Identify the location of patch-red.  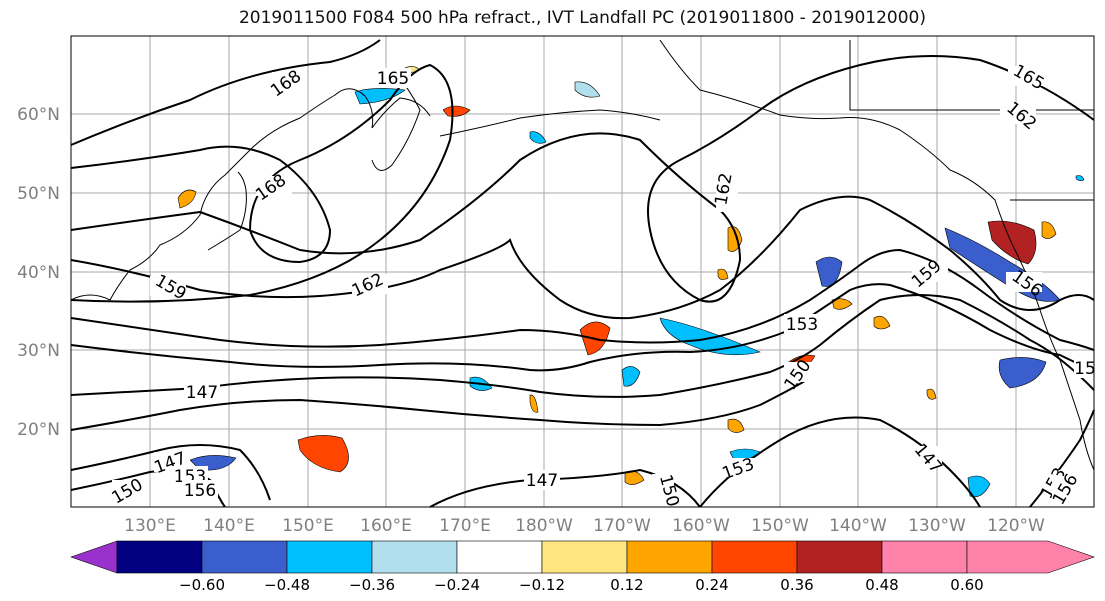
(1012, 242).